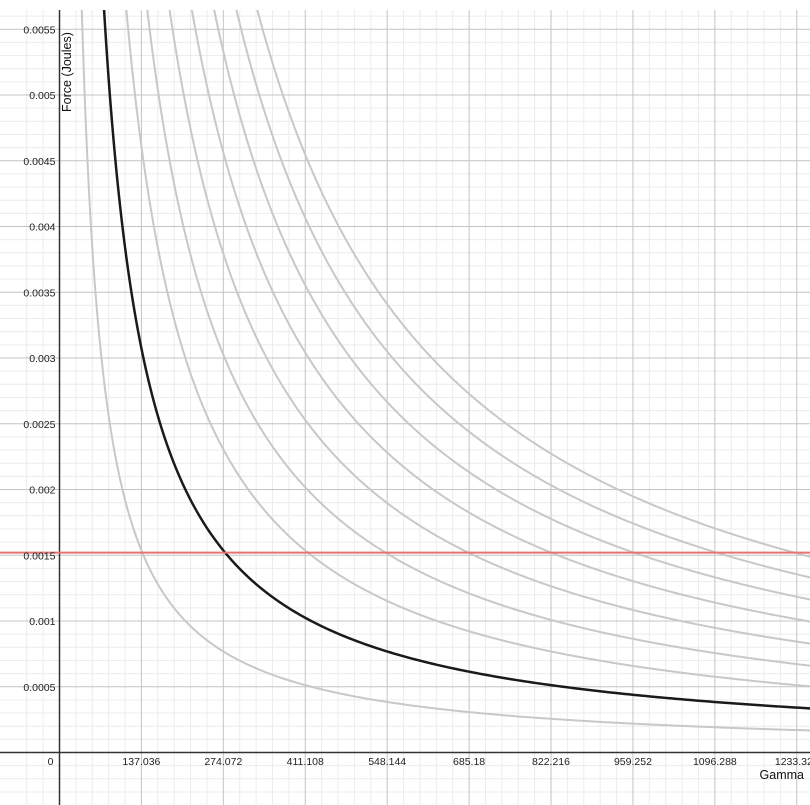 This screenshot has width=810, height=805. I want to click on x-tick-label: 1233.324, so click(792, 762).